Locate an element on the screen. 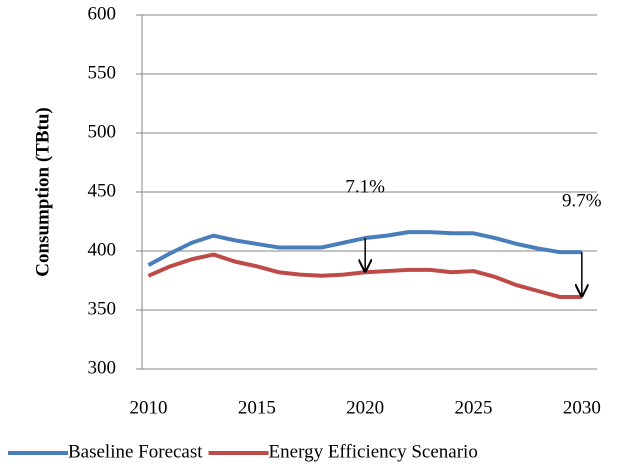 The image size is (621, 469). x-tick-label: 2015 is located at coordinates (257, 407).